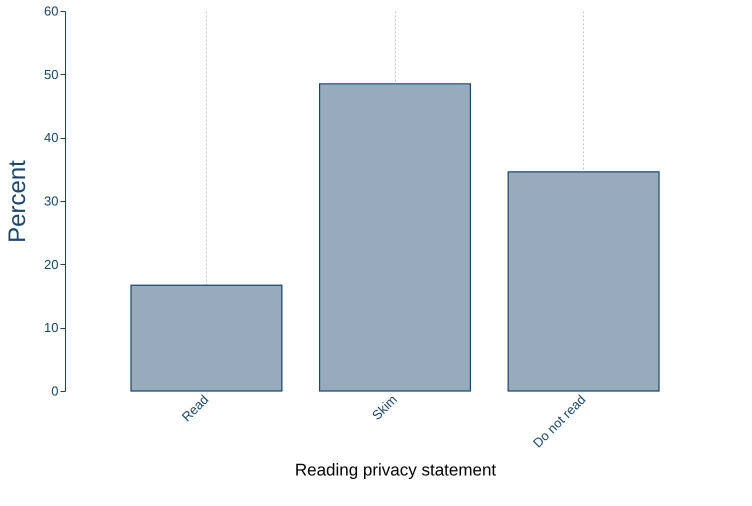  I want to click on y-tick-label: 60, so click(51, 11).